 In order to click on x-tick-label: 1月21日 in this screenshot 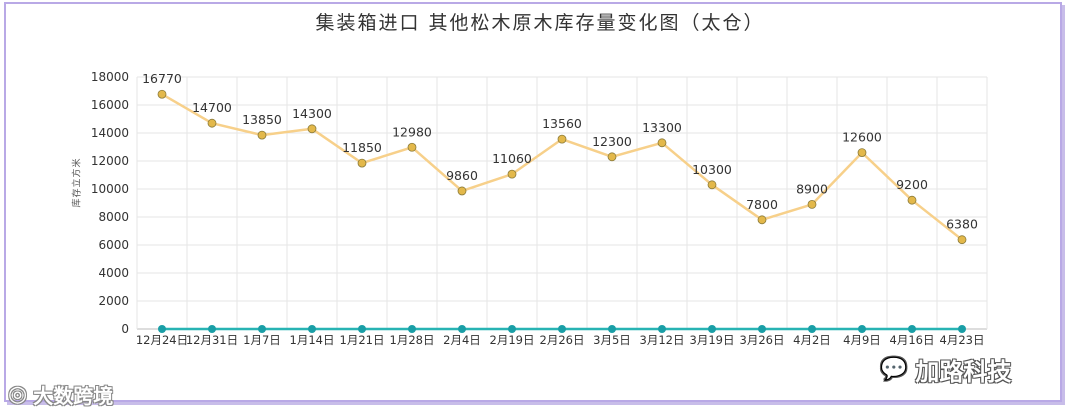, I will do `click(362, 340)`.